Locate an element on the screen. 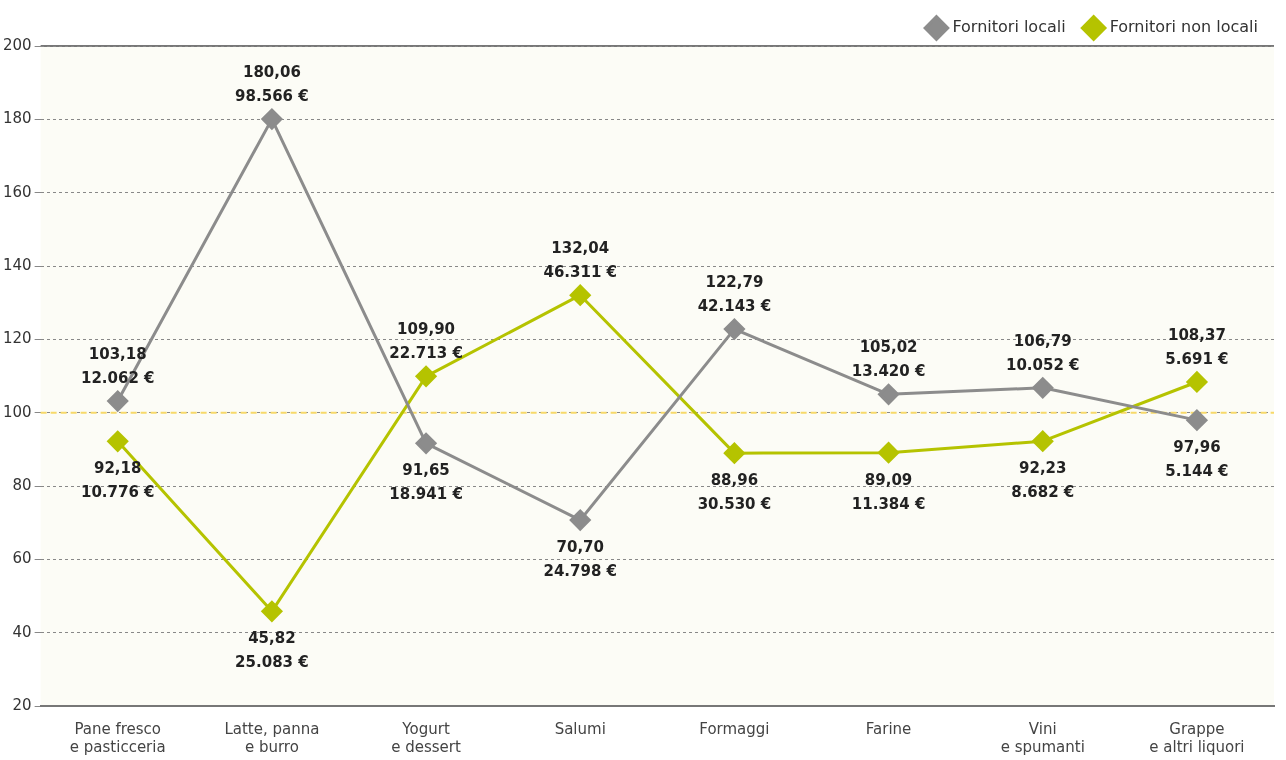 This screenshot has height=760, width=1286. data-label: 88,96 30.530 € is located at coordinates (734, 492).